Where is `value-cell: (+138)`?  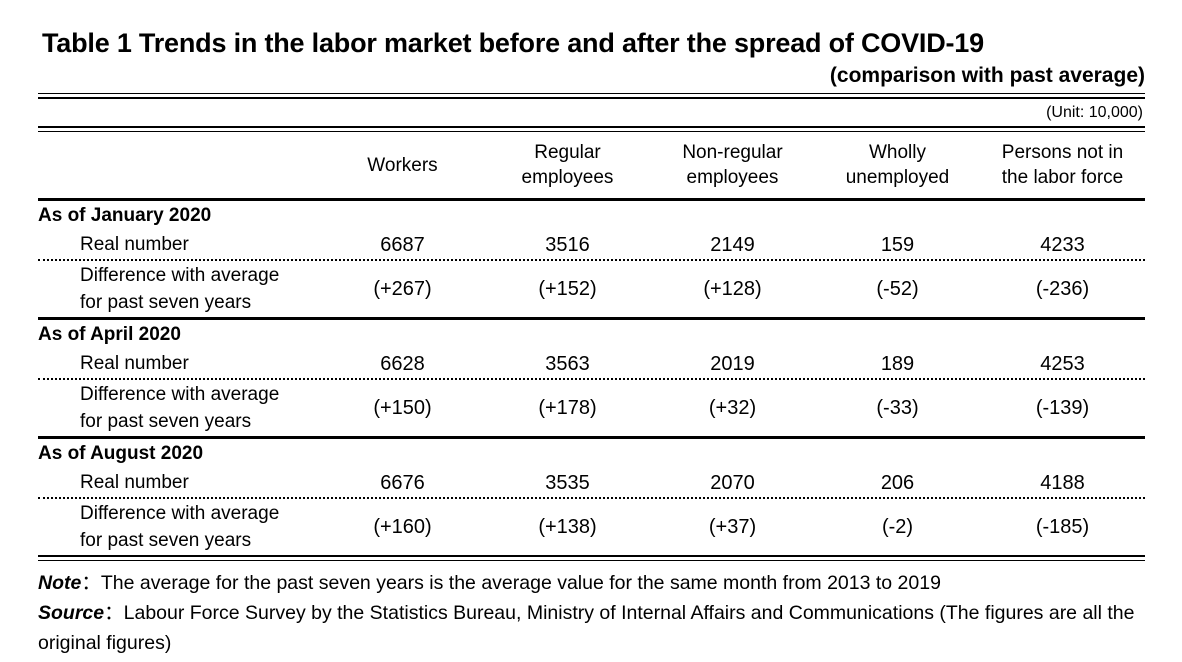 value-cell: (+138) is located at coordinates (567, 526).